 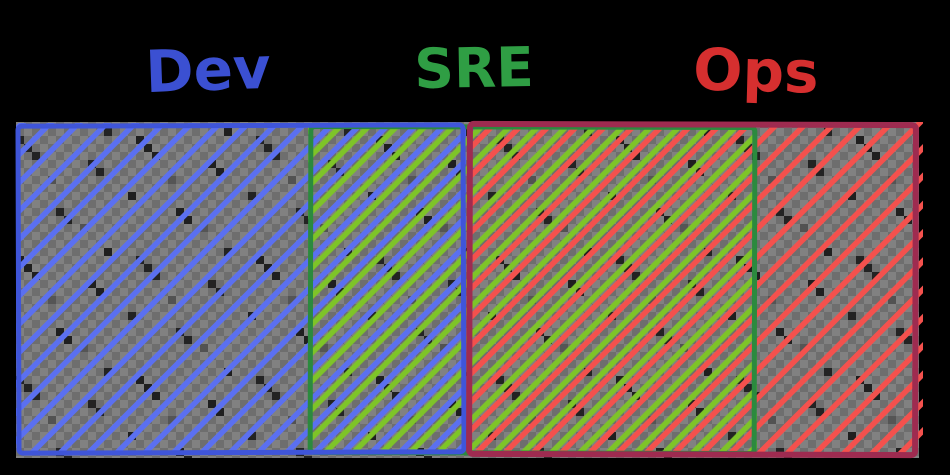 What do you see at coordinates (208, 70) in the screenshot?
I see `label-dev: Dev` at bounding box center [208, 70].